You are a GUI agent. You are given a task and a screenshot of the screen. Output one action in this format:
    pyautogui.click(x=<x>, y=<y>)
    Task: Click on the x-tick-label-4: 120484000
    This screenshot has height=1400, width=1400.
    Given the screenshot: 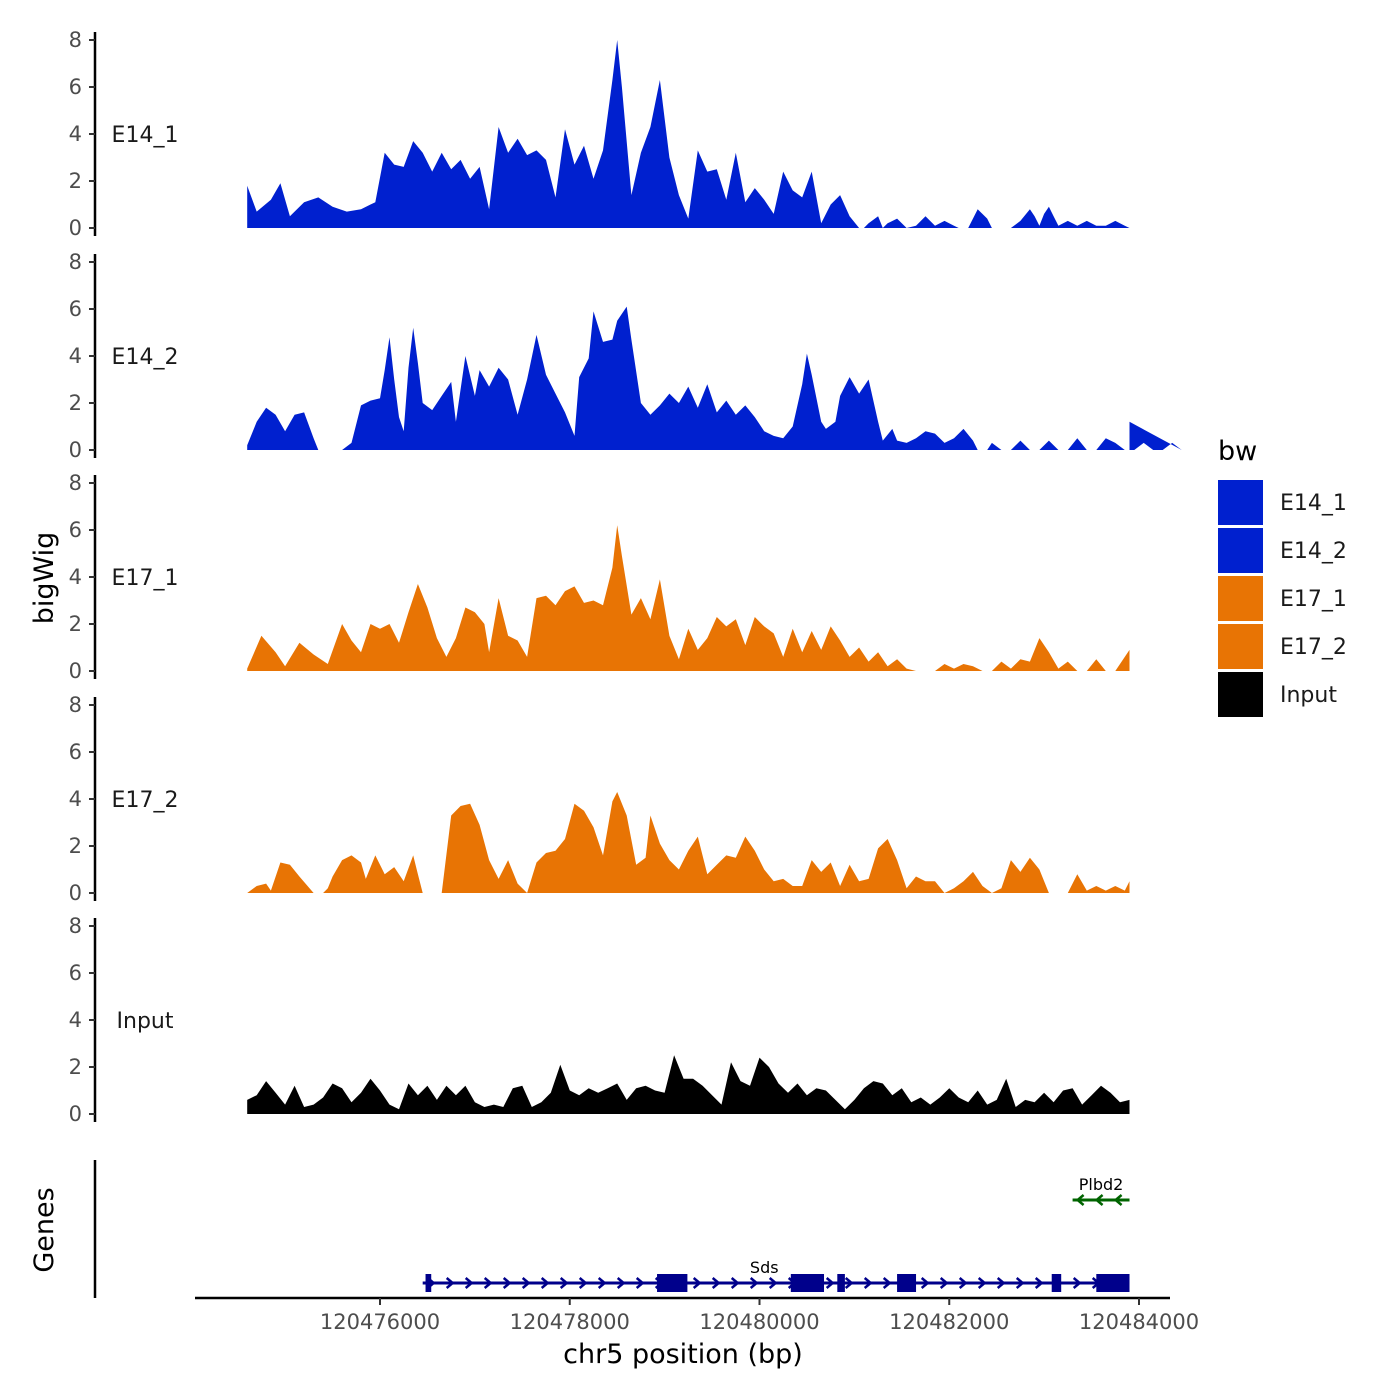 What is the action you would take?
    pyautogui.click(x=1139, y=1322)
    